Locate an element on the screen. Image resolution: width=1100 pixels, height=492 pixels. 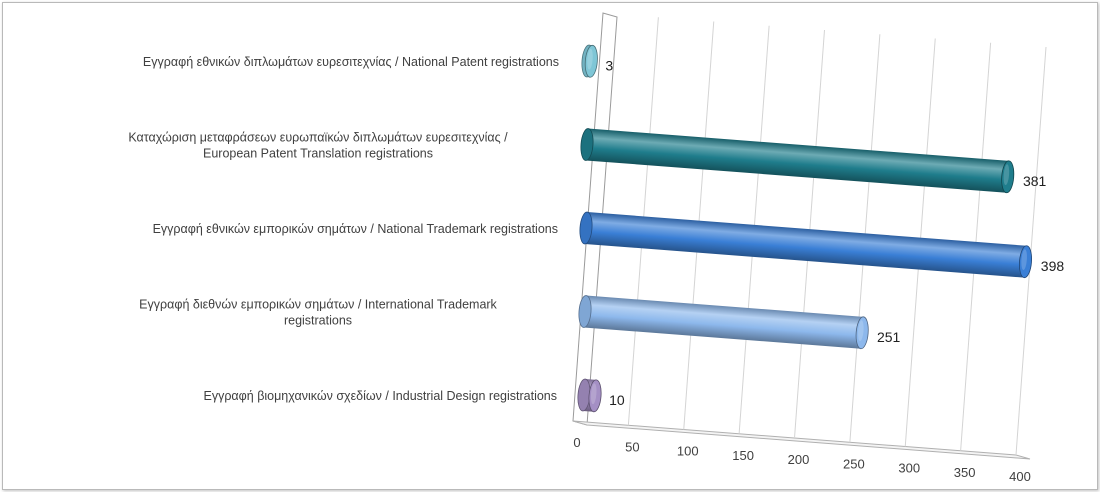
x-tick-label: 50 is located at coordinates (632, 446).